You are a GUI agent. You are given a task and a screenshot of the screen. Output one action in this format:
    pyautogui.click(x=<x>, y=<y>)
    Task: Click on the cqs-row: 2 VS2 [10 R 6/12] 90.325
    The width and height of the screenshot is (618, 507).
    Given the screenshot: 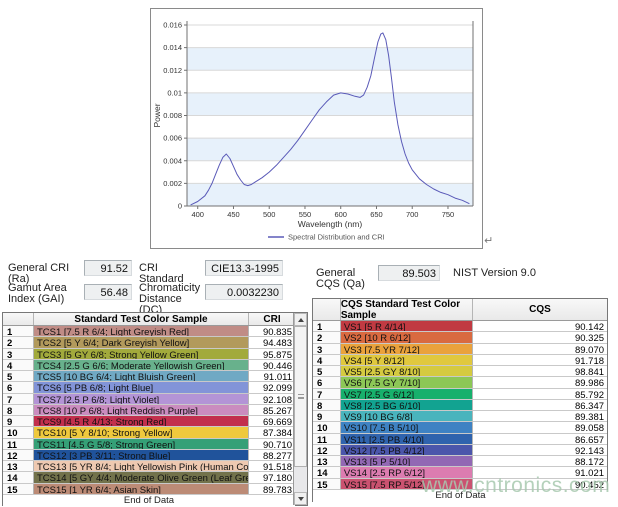 What is the action you would take?
    pyautogui.click(x=460, y=338)
    